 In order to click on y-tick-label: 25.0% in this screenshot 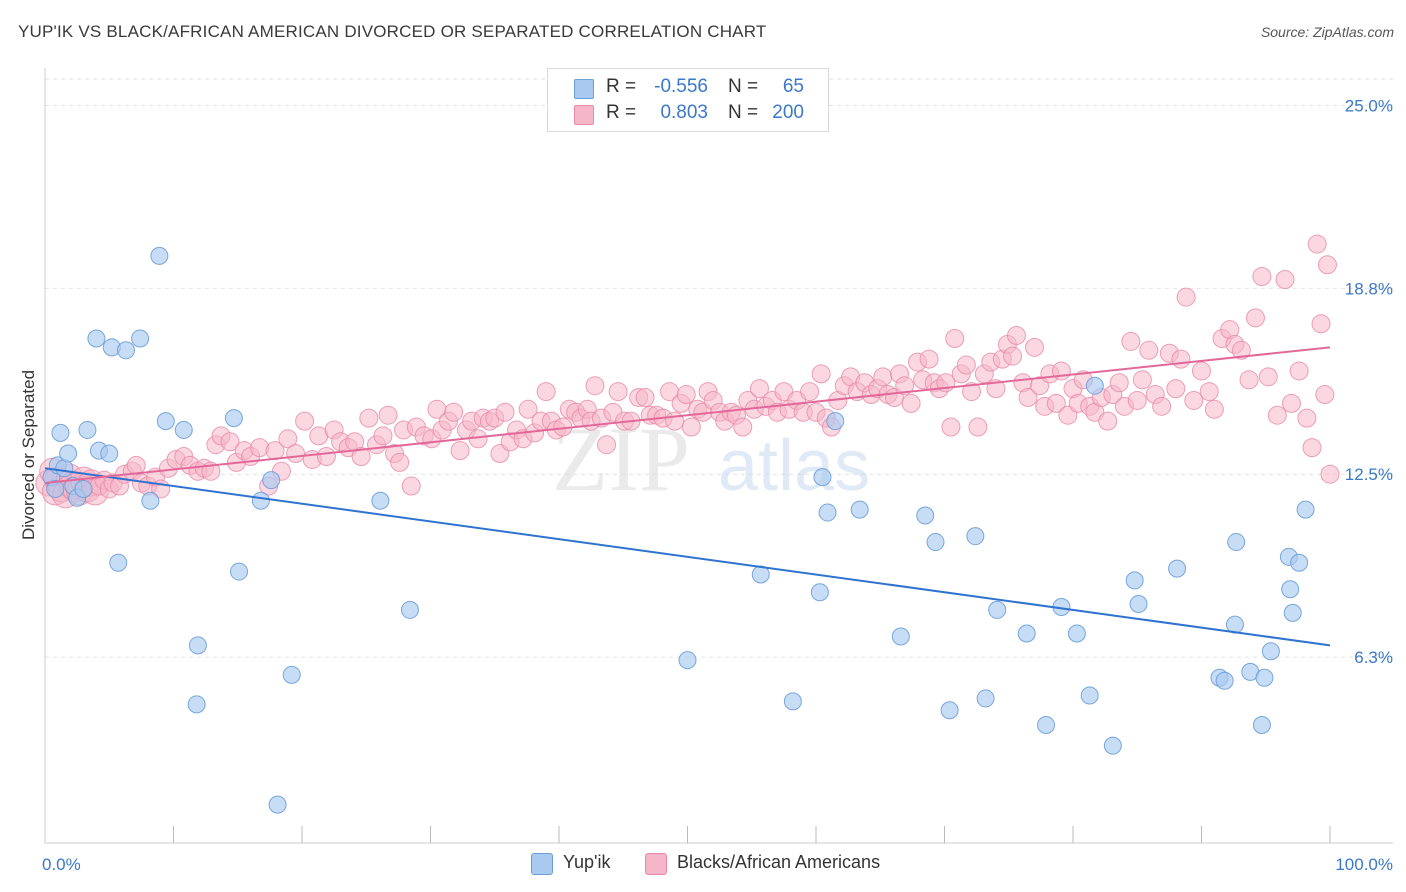, I will do `click(1369, 105)`.